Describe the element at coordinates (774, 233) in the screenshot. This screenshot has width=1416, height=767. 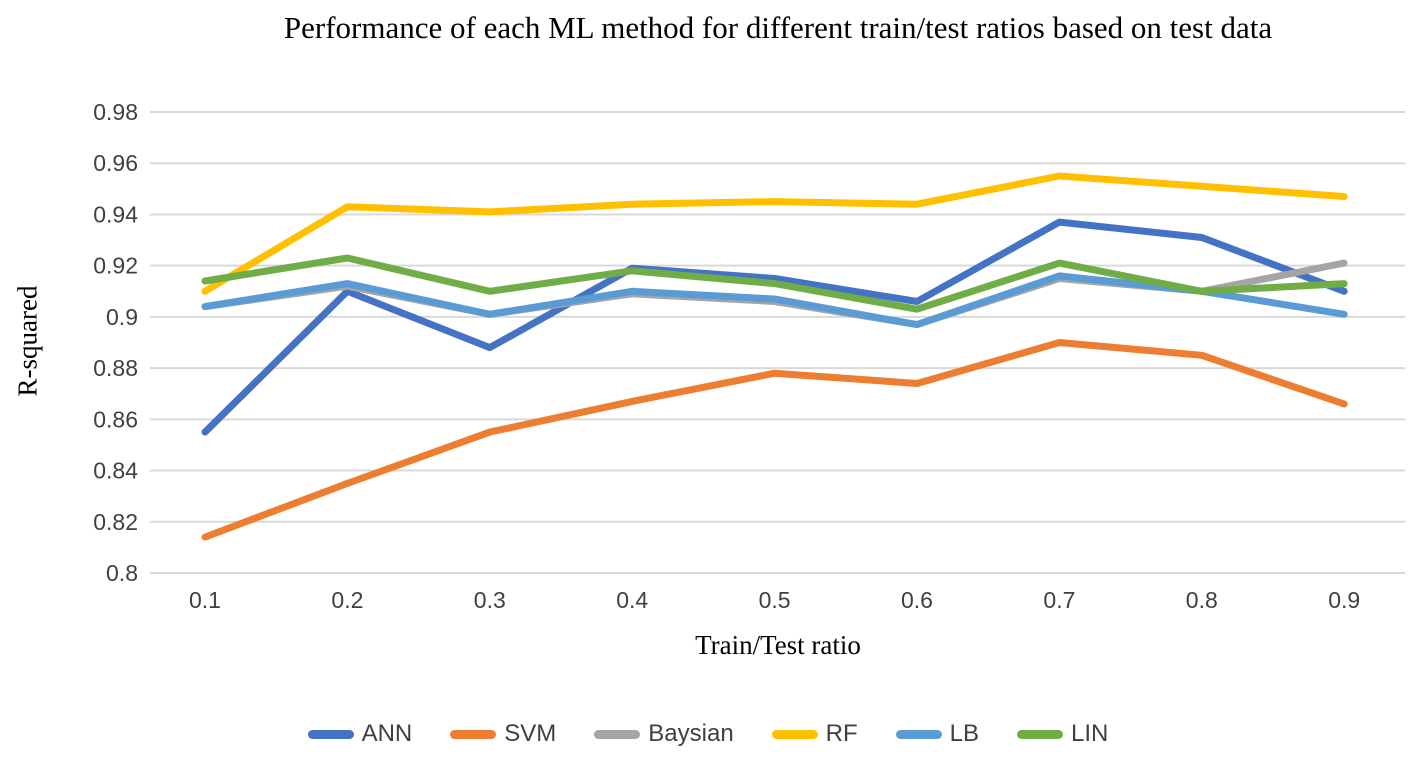
I see `series-line-rf` at that location.